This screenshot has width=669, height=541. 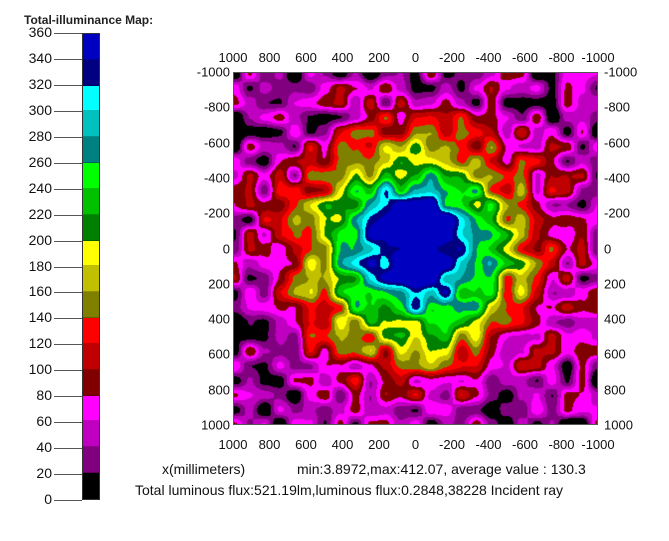 What do you see at coordinates (219, 390) in the screenshot?
I see `y-tick-left: 800` at bounding box center [219, 390].